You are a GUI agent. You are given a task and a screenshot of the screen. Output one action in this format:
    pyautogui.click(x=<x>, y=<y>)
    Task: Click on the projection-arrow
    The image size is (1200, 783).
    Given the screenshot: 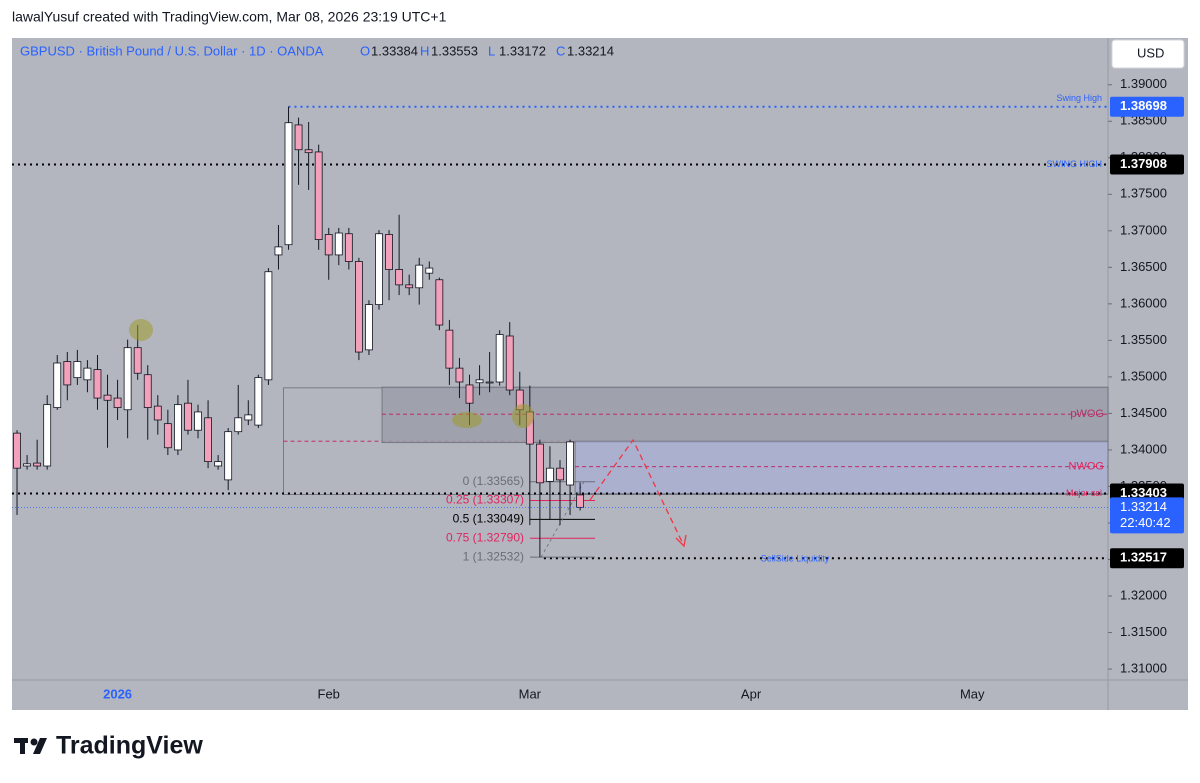 What is the action you would take?
    pyautogui.click(x=637, y=492)
    